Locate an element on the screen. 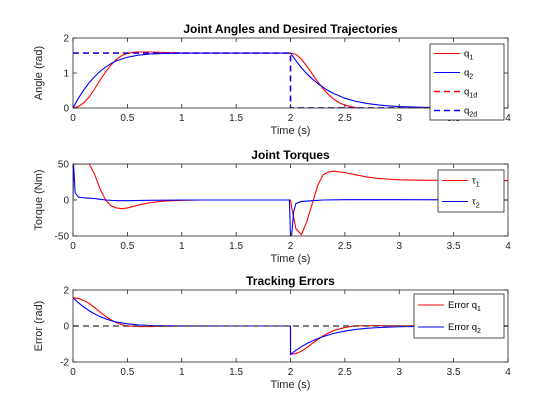 The image size is (560, 420). torques-xtick-label: 0 is located at coordinates (73, 246).